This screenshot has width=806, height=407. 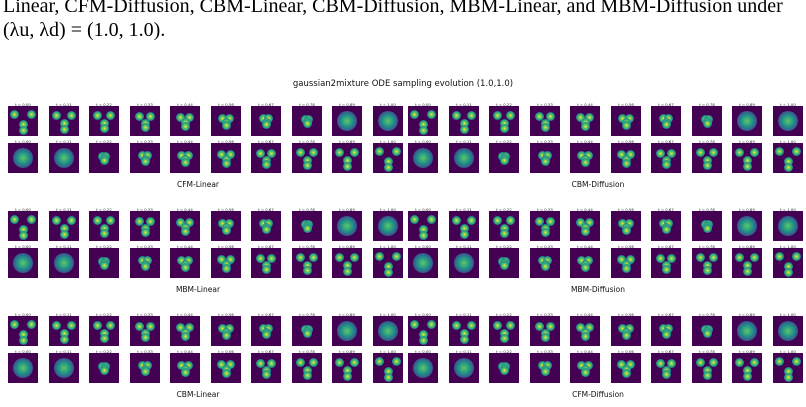 What do you see at coordinates (23, 209) in the screenshot?
I see `time-label: t = 0.00` at bounding box center [23, 209].